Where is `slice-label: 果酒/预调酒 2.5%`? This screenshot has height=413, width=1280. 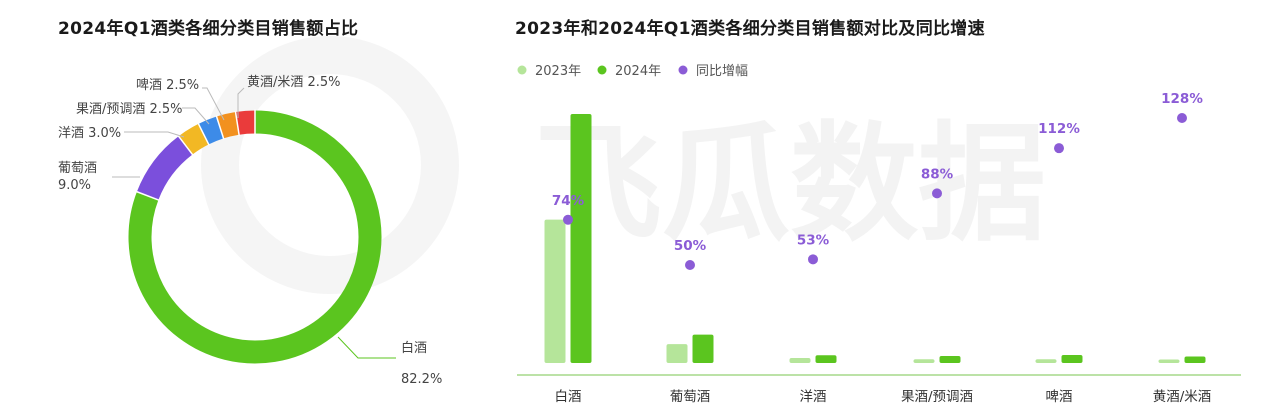
slice-label: 果酒/预调酒 2.5% is located at coordinates (129, 109).